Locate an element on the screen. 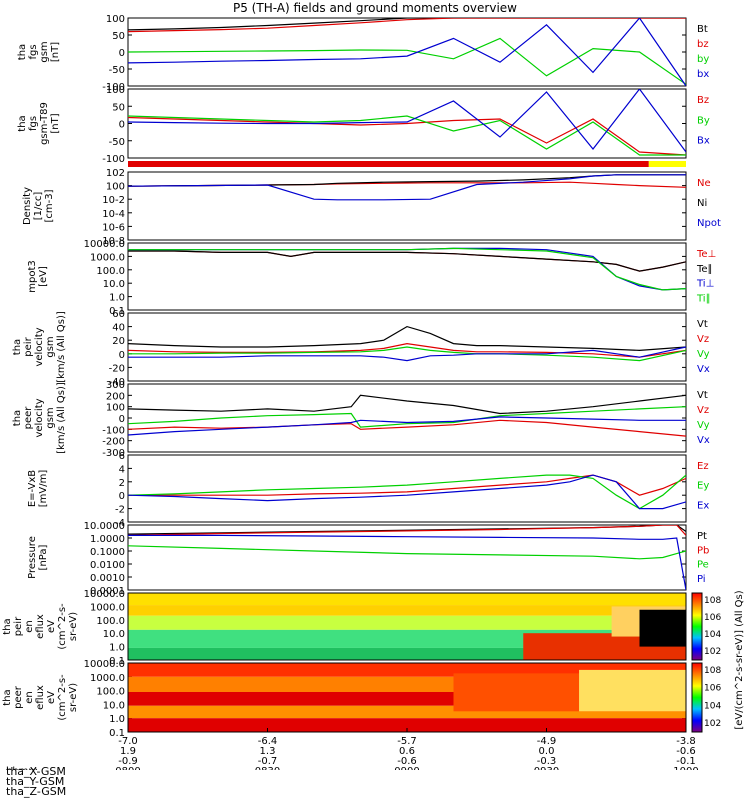 This screenshot has width=750, height=800. legend-entry: Pb is located at coordinates (703, 550).